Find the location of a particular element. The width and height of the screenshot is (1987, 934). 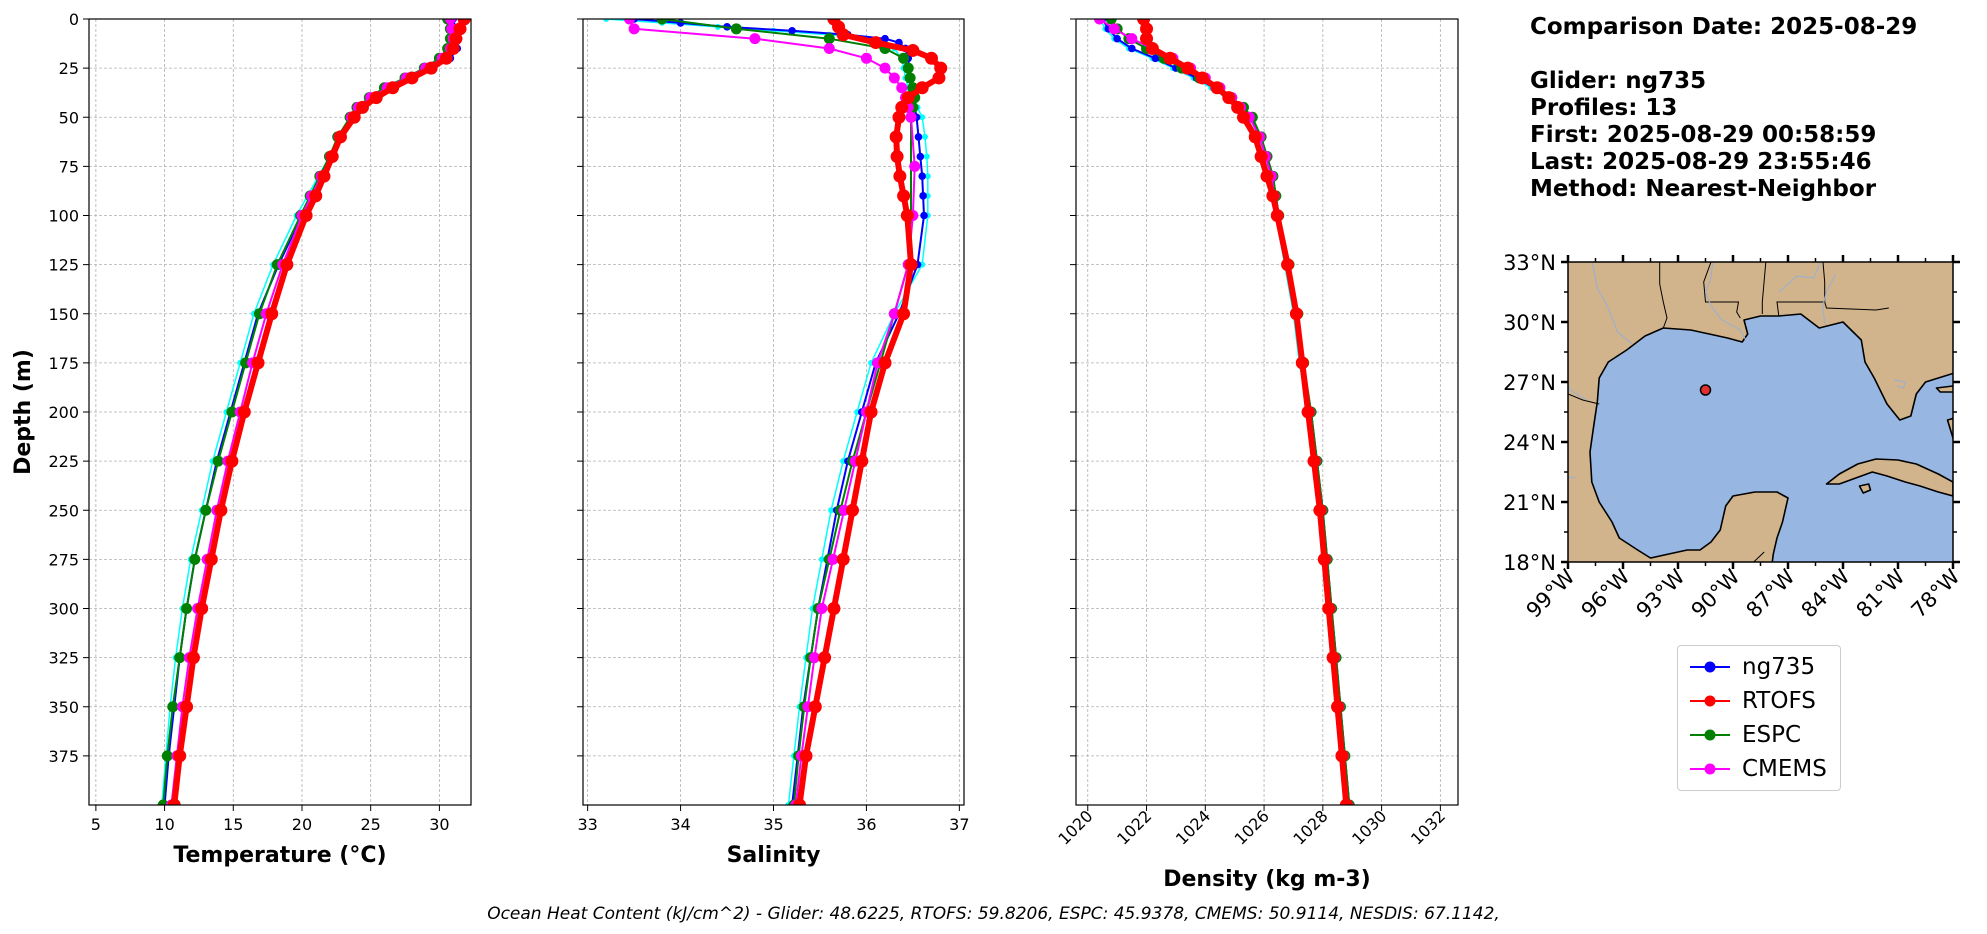

y-tick-label: 300 is located at coordinates (63, 609).